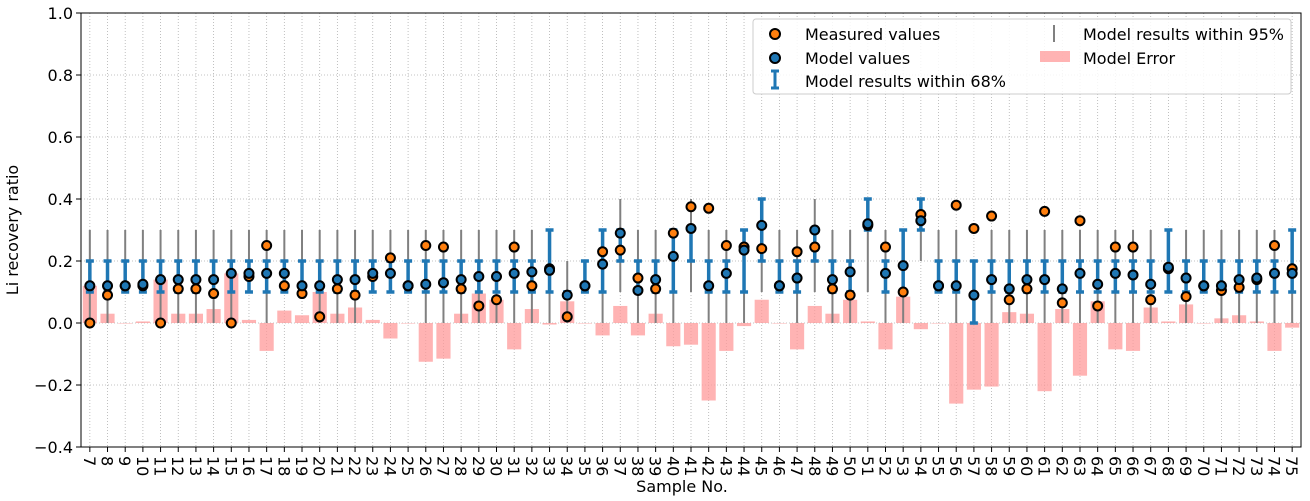 Image resolution: width=1310 pixels, height=501 pixels. I want to click on x-tick-label: 68, so click(1167, 466).